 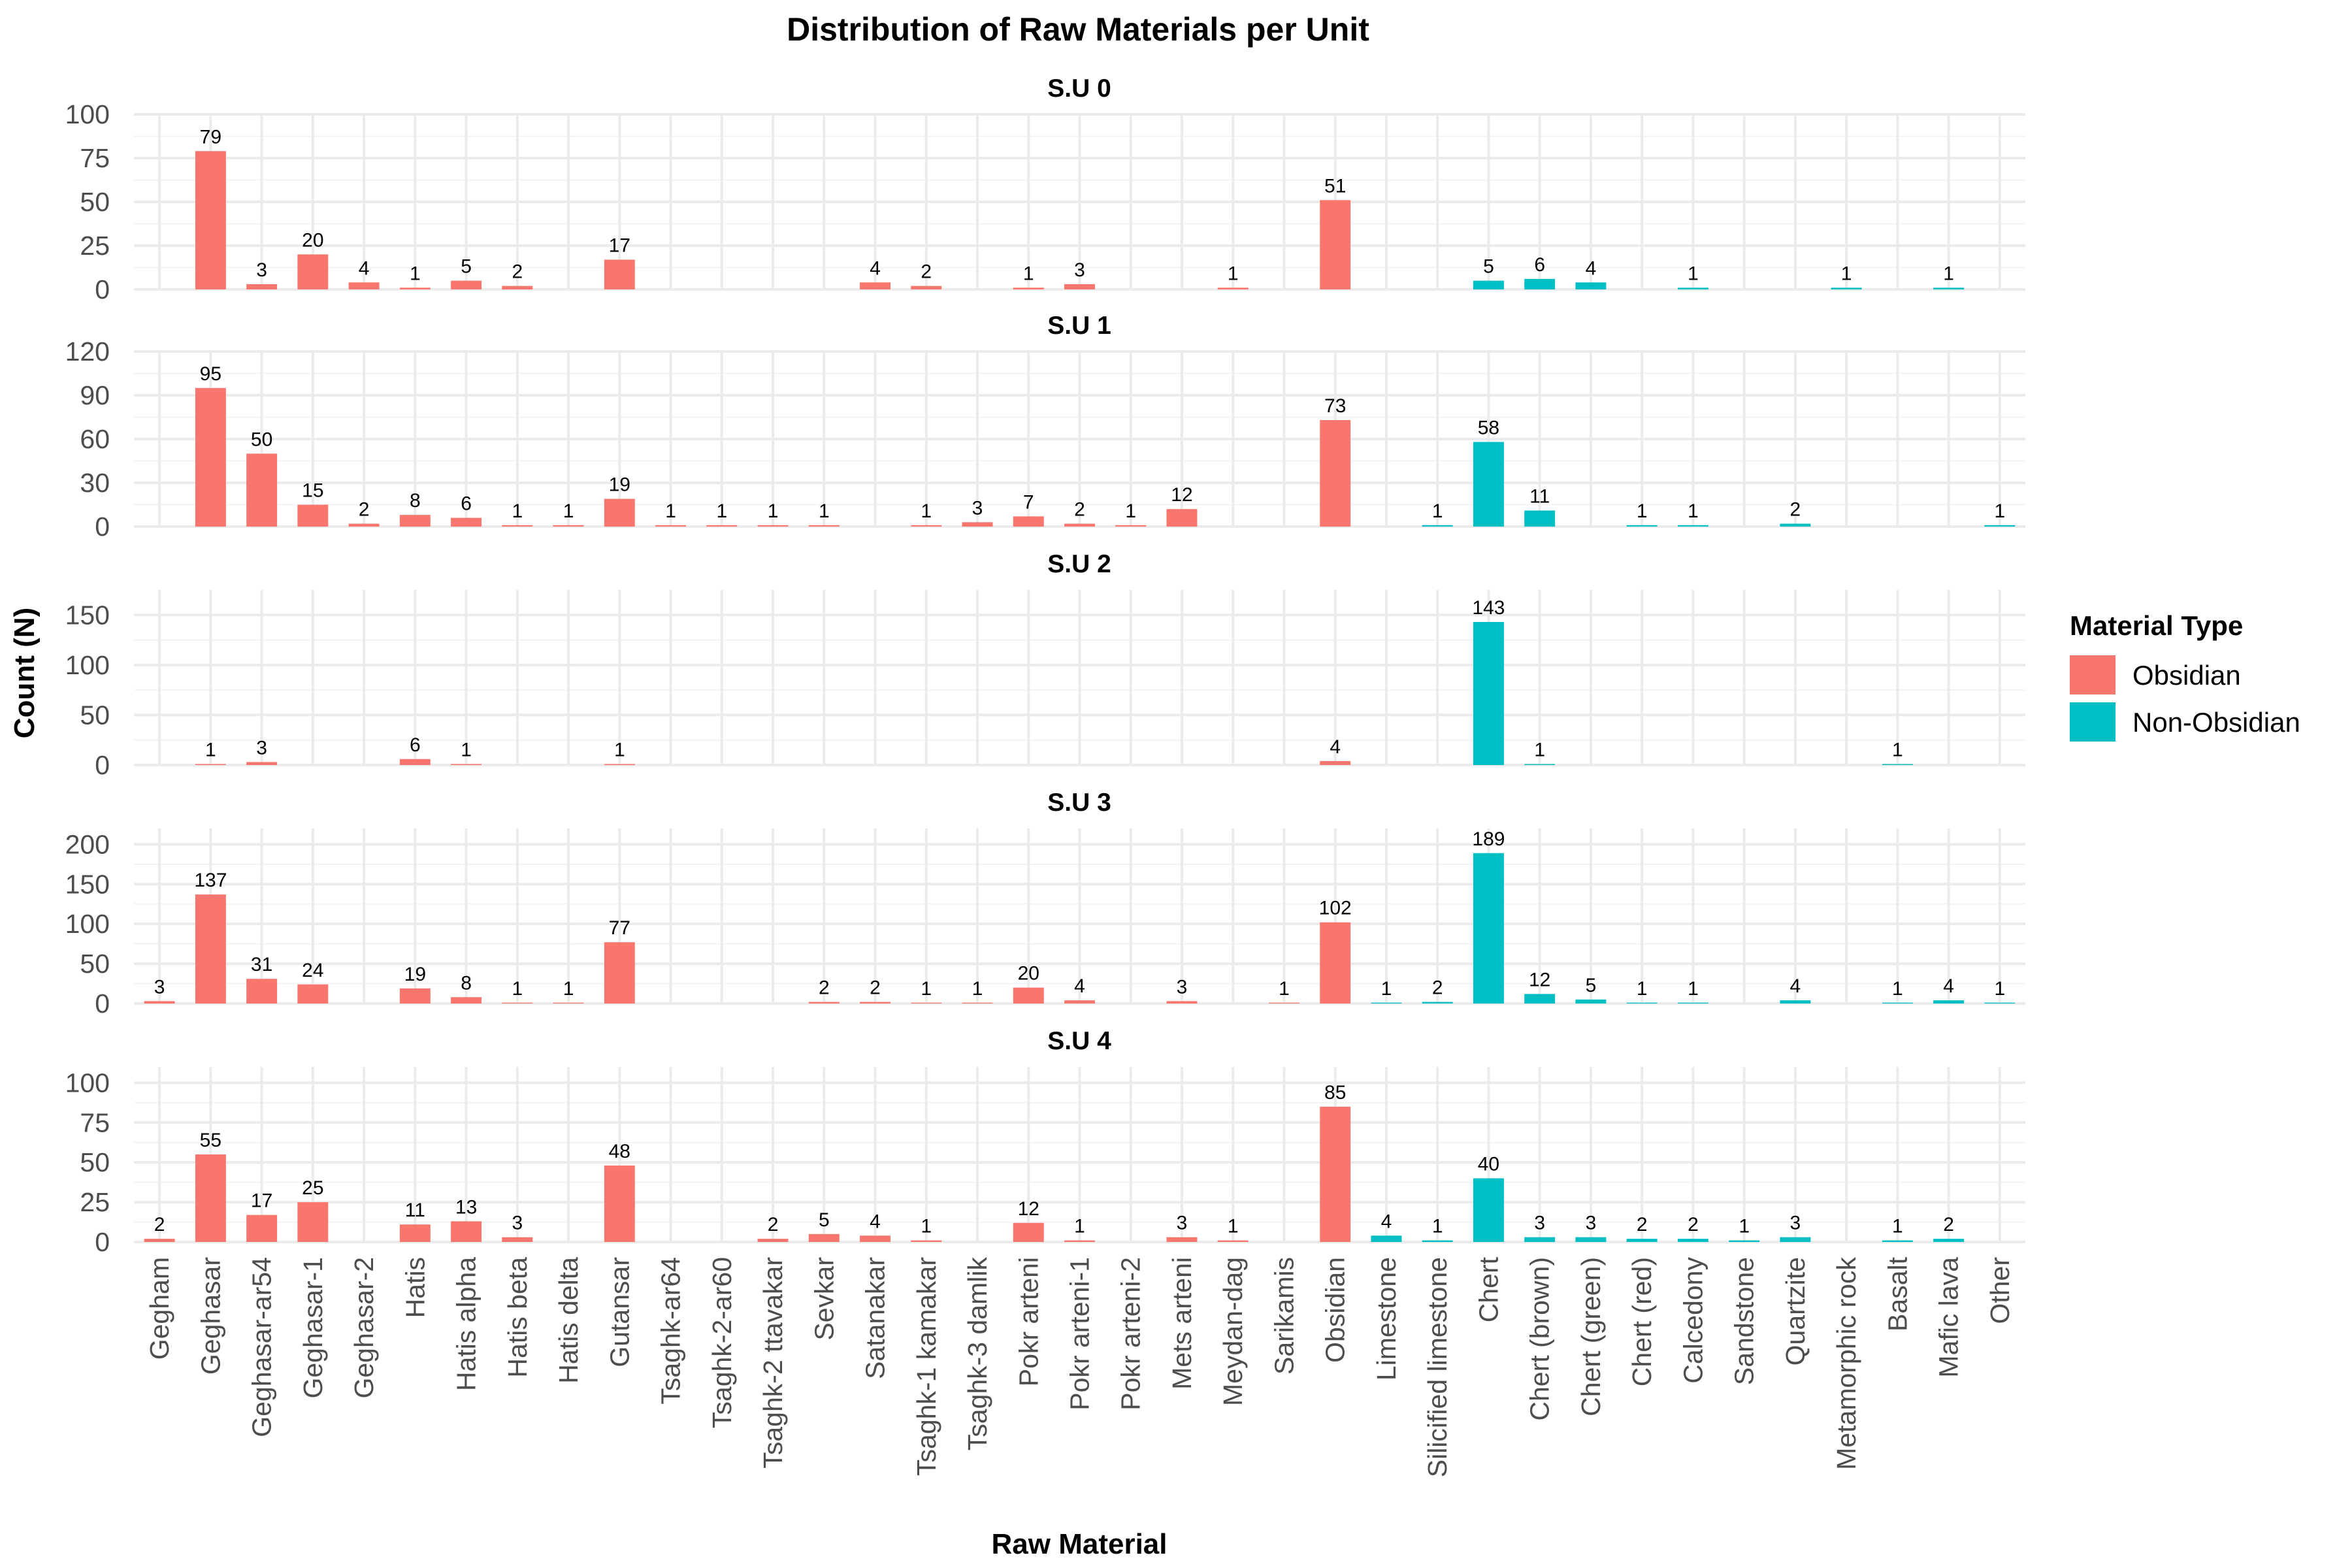 What do you see at coordinates (671, 1331) in the screenshot?
I see `x-tick-label: Tsaghk-ar64` at bounding box center [671, 1331].